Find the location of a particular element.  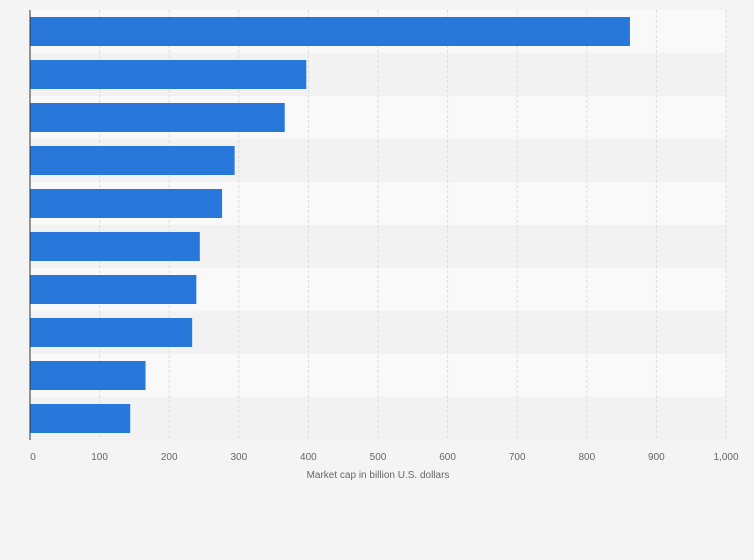

x-tick-label: 100 is located at coordinates (99, 457).